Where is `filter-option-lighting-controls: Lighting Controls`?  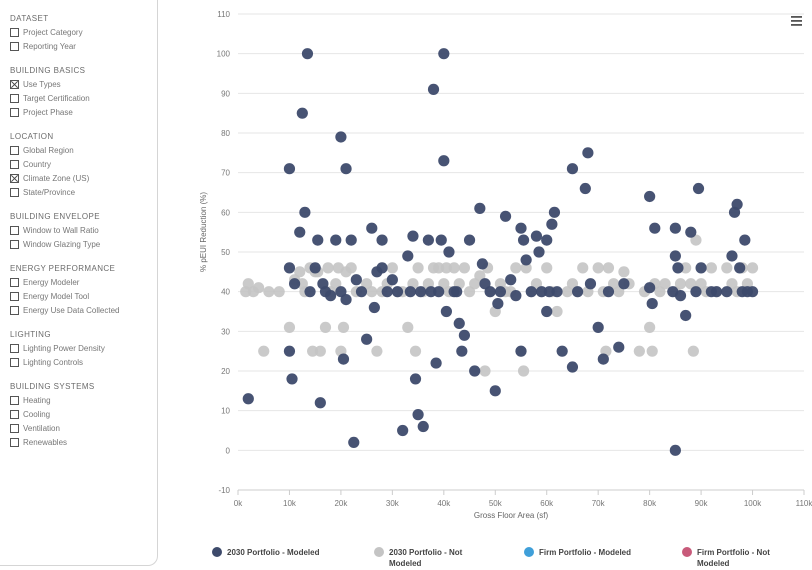 filter-option-lighting-controls: Lighting Controls is located at coordinates (83, 362).